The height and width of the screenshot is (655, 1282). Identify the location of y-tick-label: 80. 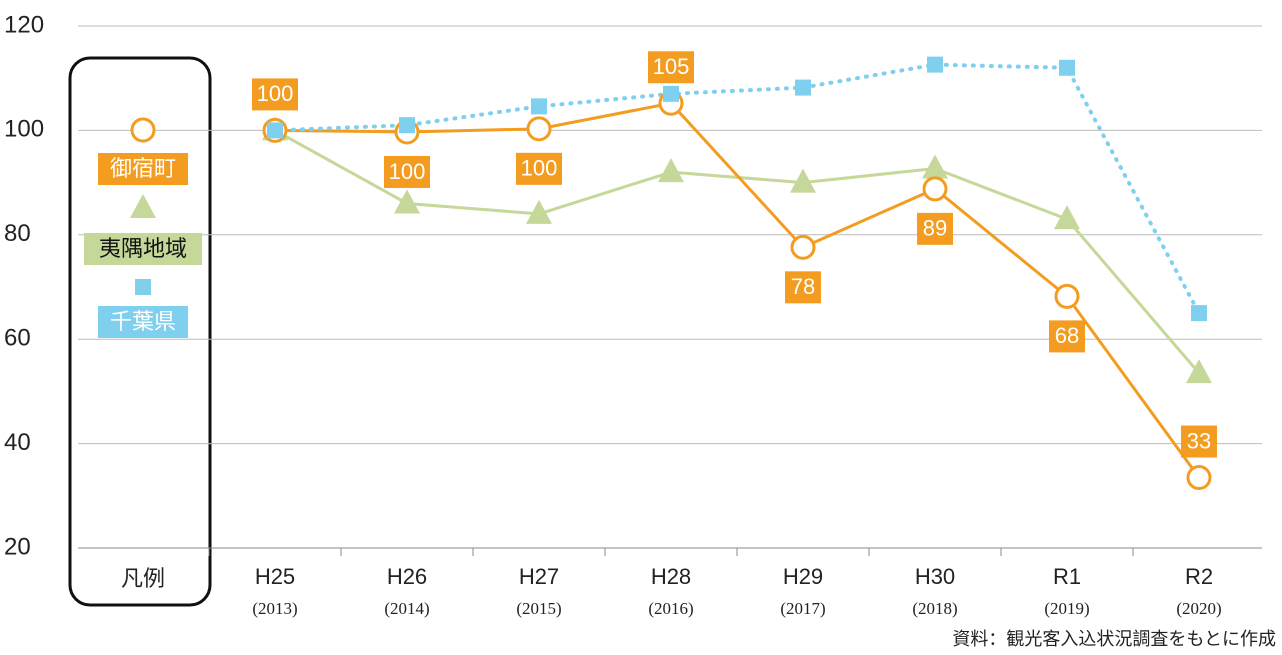
(17, 233).